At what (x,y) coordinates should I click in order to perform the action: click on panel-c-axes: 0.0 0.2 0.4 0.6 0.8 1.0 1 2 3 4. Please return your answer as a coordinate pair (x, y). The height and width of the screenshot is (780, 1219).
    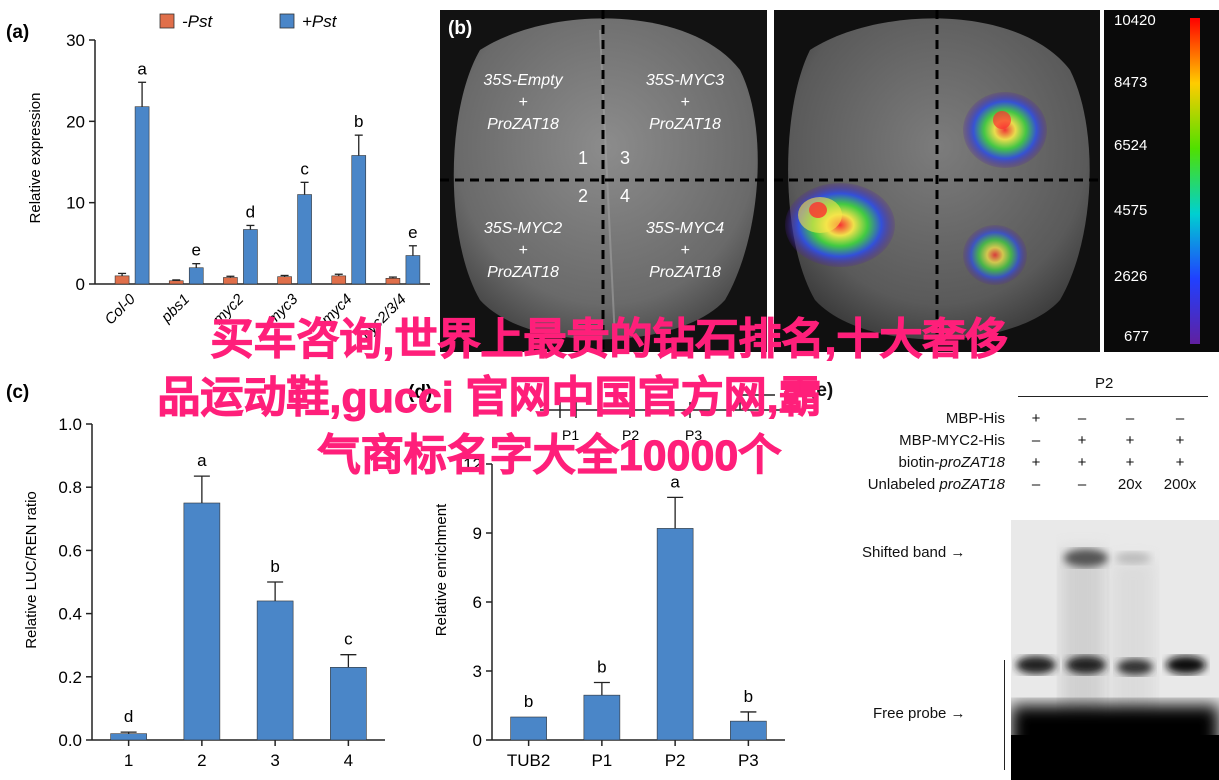
    Looking at the image, I should click on (221, 592).